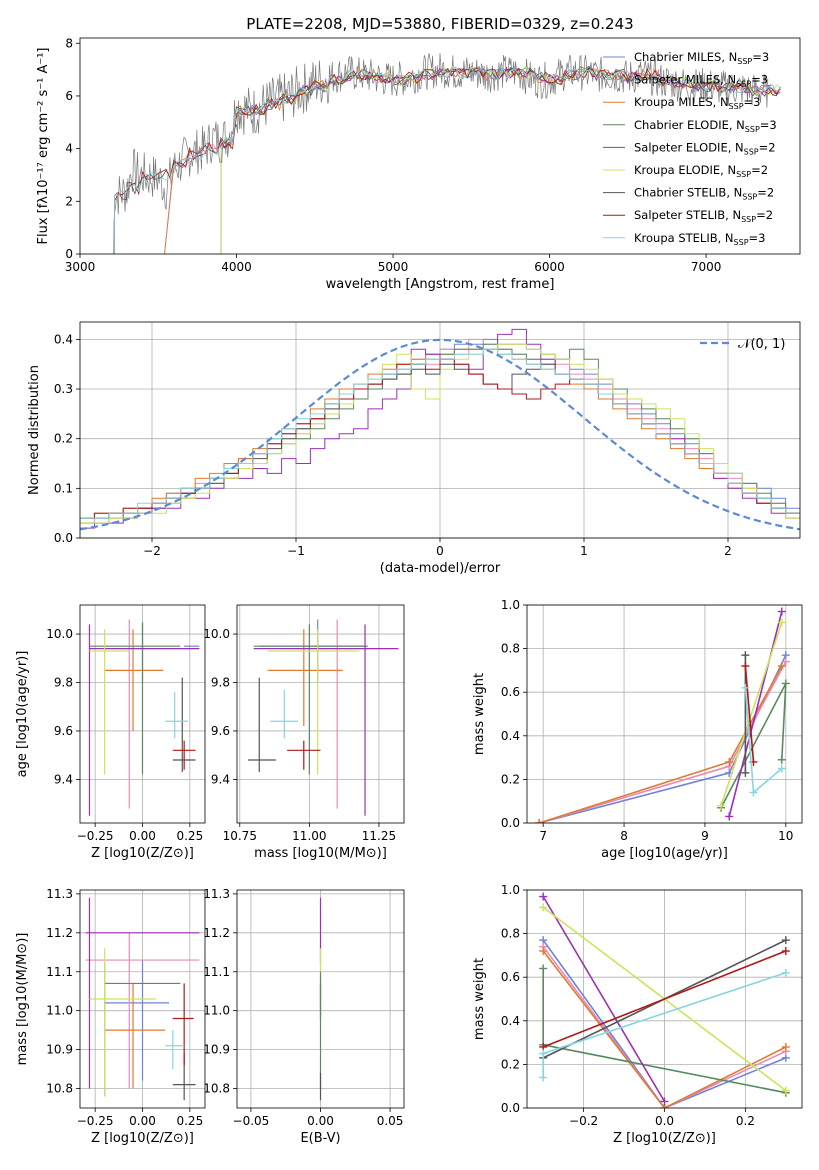 Image resolution: width=819 pixels, height=1170 pixels. I want to click on errorbar-point-chabrier_elodie, so click(310, 699).